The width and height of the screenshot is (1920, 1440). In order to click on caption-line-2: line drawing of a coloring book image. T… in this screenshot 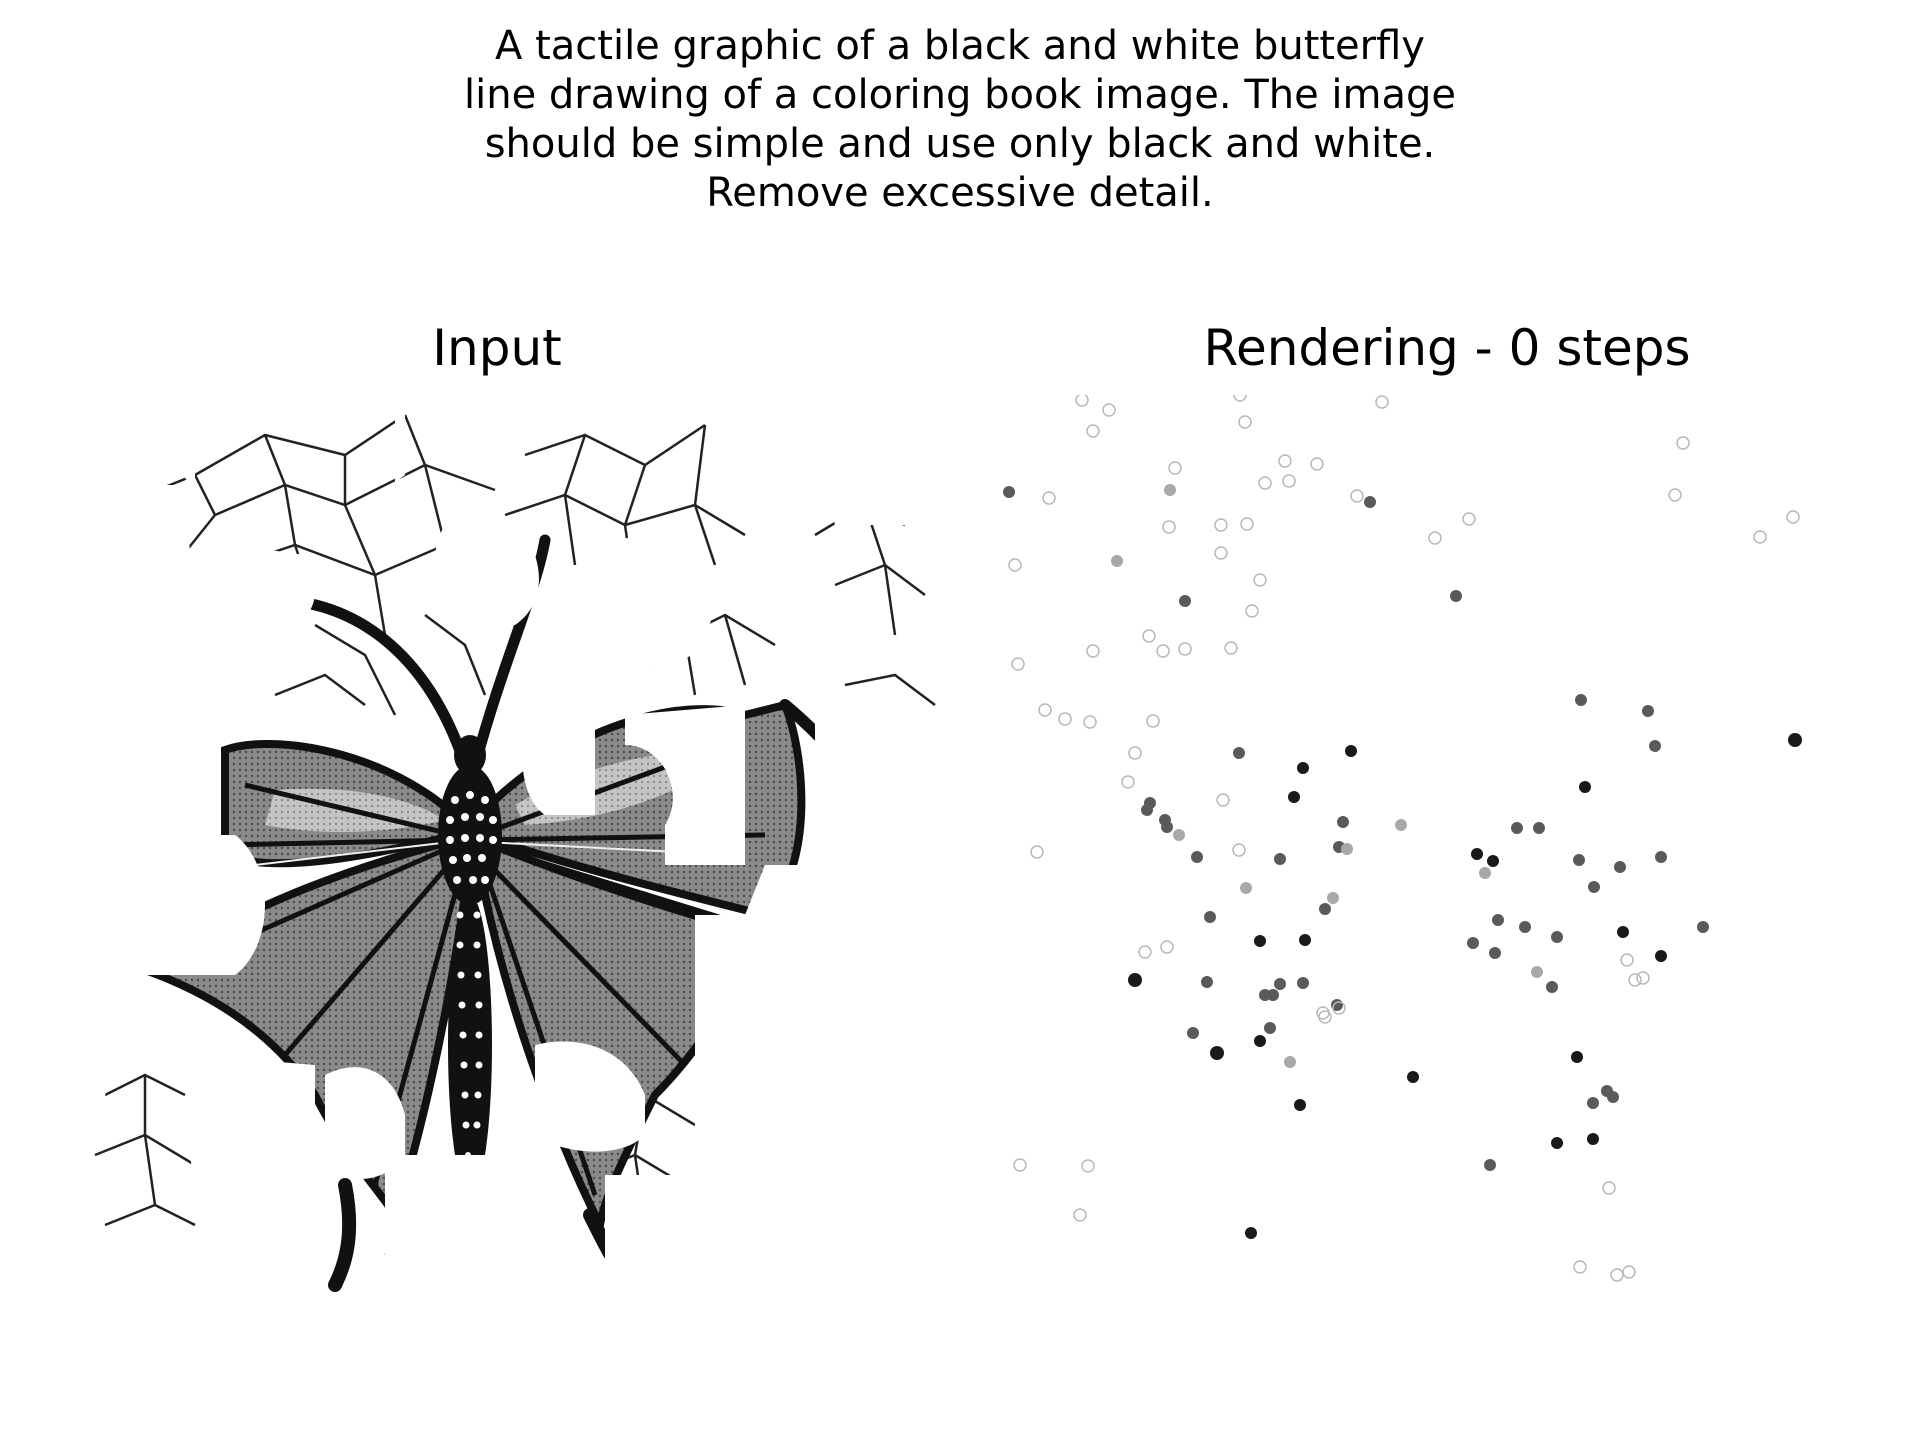, I will do `click(960, 95)`.